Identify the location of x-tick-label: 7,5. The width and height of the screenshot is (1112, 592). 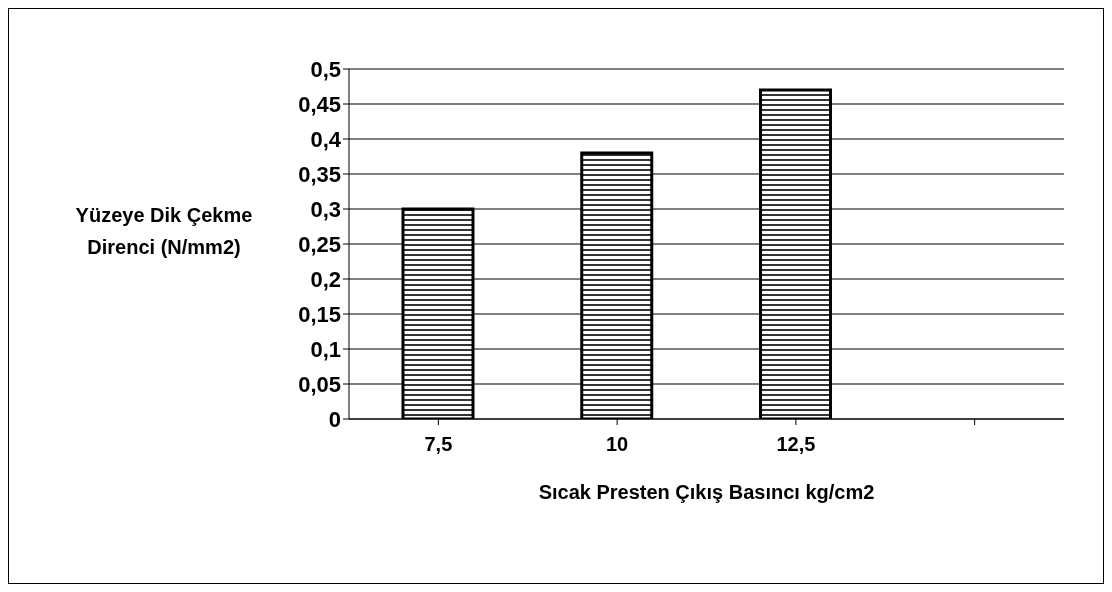
(438, 444).